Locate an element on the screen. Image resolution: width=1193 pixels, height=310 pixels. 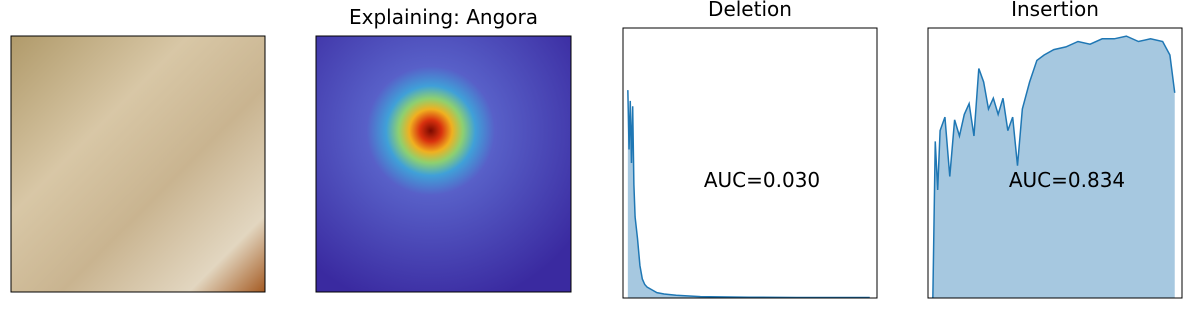
panel-title: Insertion is located at coordinates (1055, 10).